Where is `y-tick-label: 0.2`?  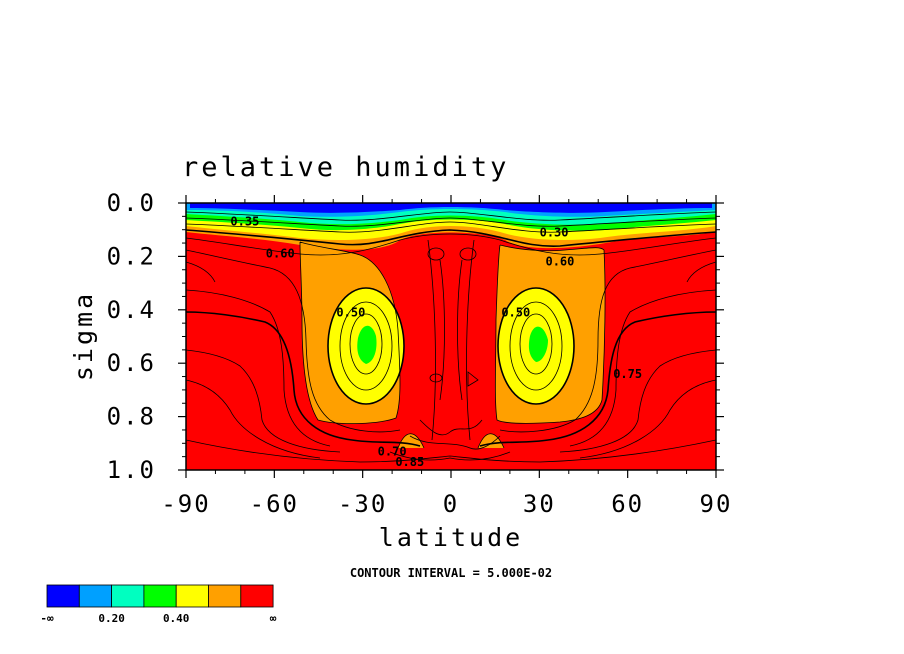 y-tick-label: 0.2 is located at coordinates (131, 256).